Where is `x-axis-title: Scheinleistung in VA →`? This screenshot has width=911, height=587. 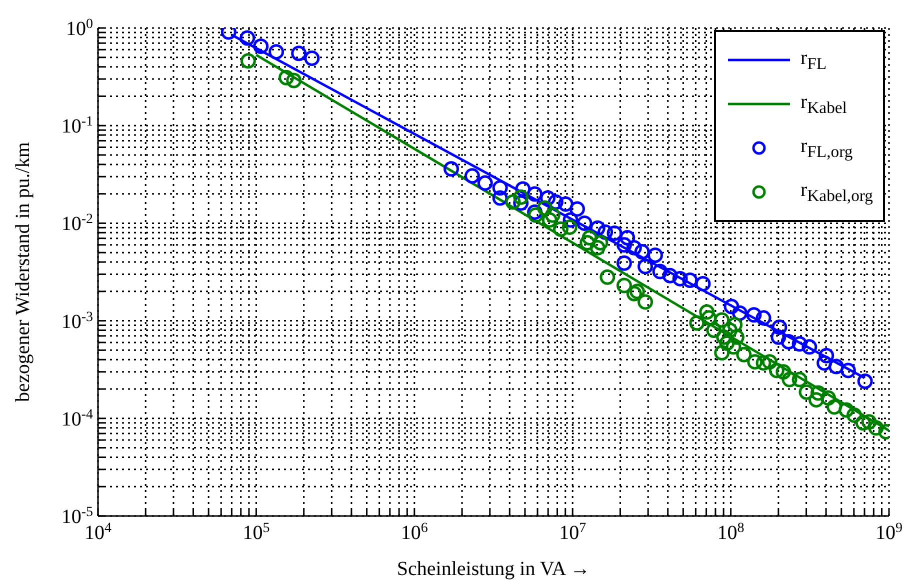 x-axis-title: Scheinleistung in VA → is located at coordinates (493, 569).